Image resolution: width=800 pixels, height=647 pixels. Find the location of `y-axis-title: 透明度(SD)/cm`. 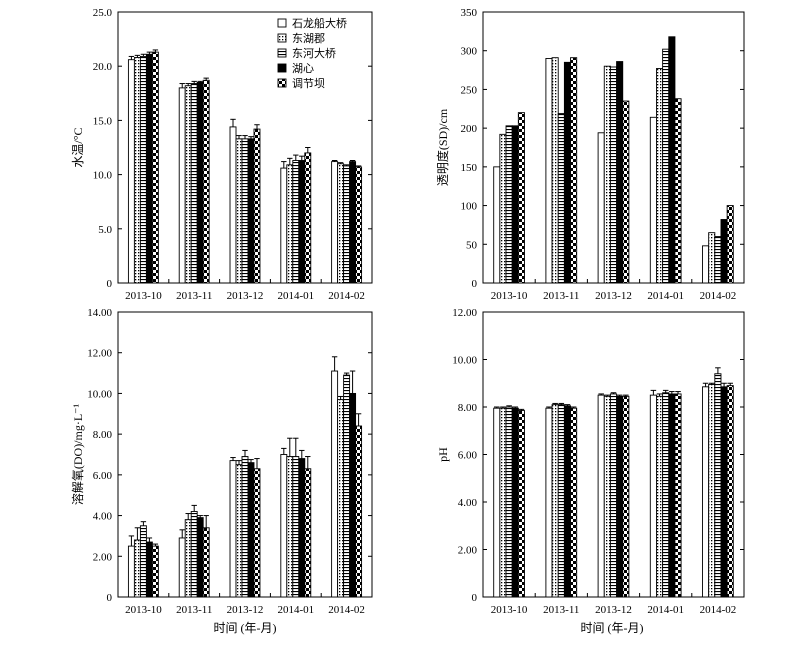

y-axis-title: 透明度(SD)/cm is located at coordinates (442, 147).